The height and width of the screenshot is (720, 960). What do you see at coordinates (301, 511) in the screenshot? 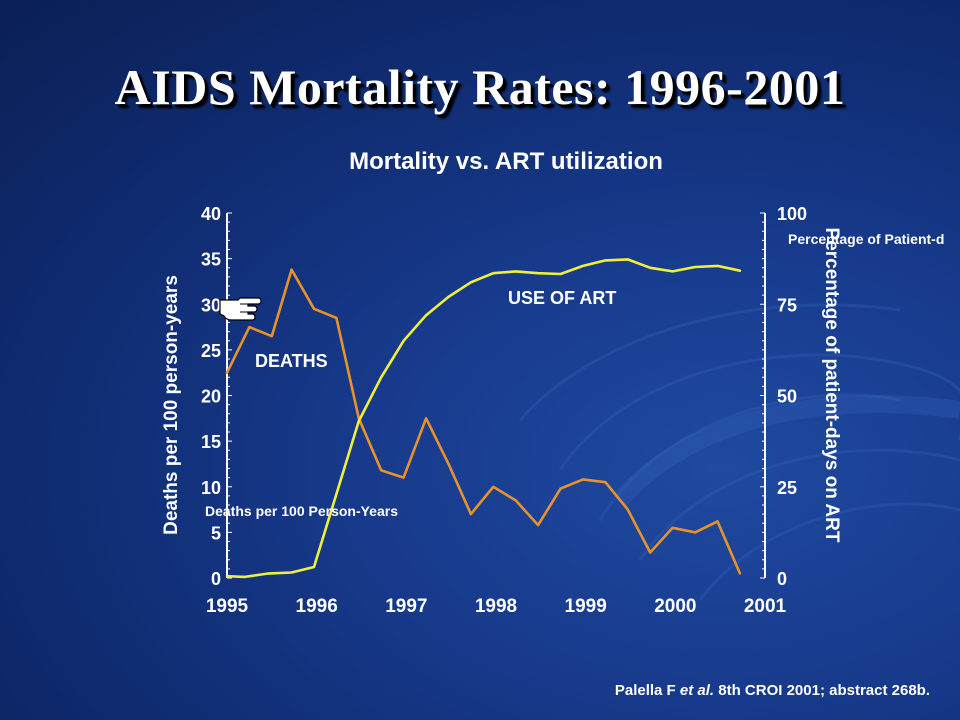
I see `deaths-legend-text: Deaths per 100 Person-Years` at bounding box center [301, 511].